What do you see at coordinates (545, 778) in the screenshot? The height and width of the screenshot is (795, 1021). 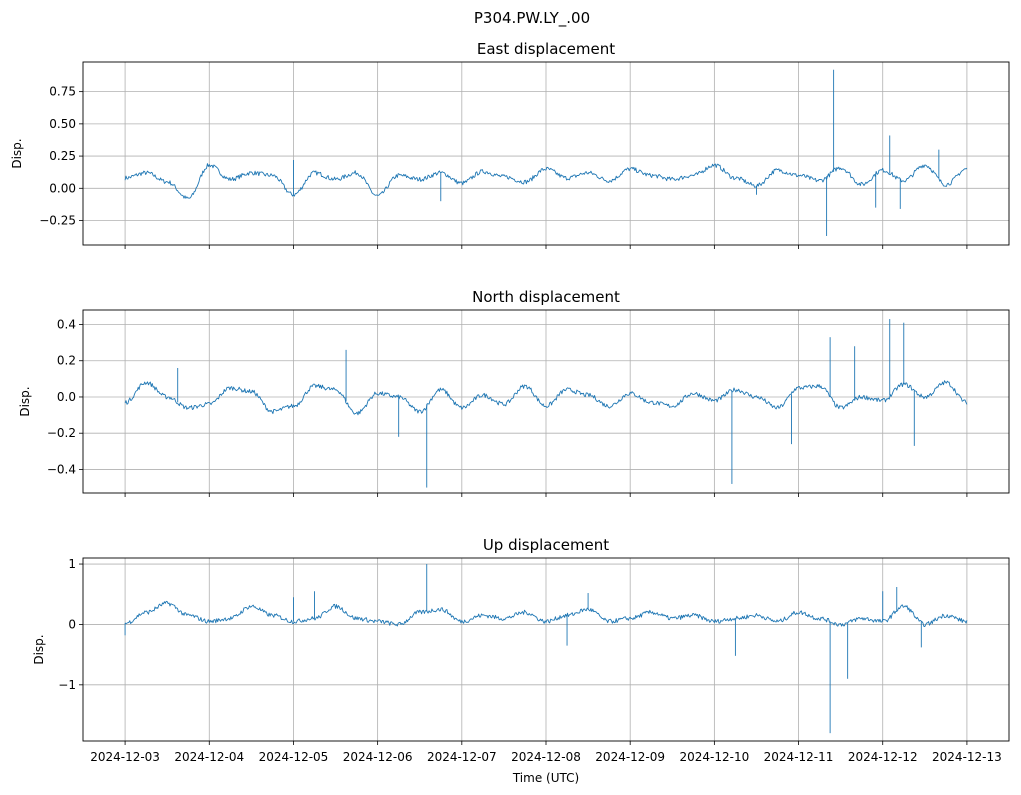 I see `x-axis-label: Time (UTC)` at bounding box center [545, 778].